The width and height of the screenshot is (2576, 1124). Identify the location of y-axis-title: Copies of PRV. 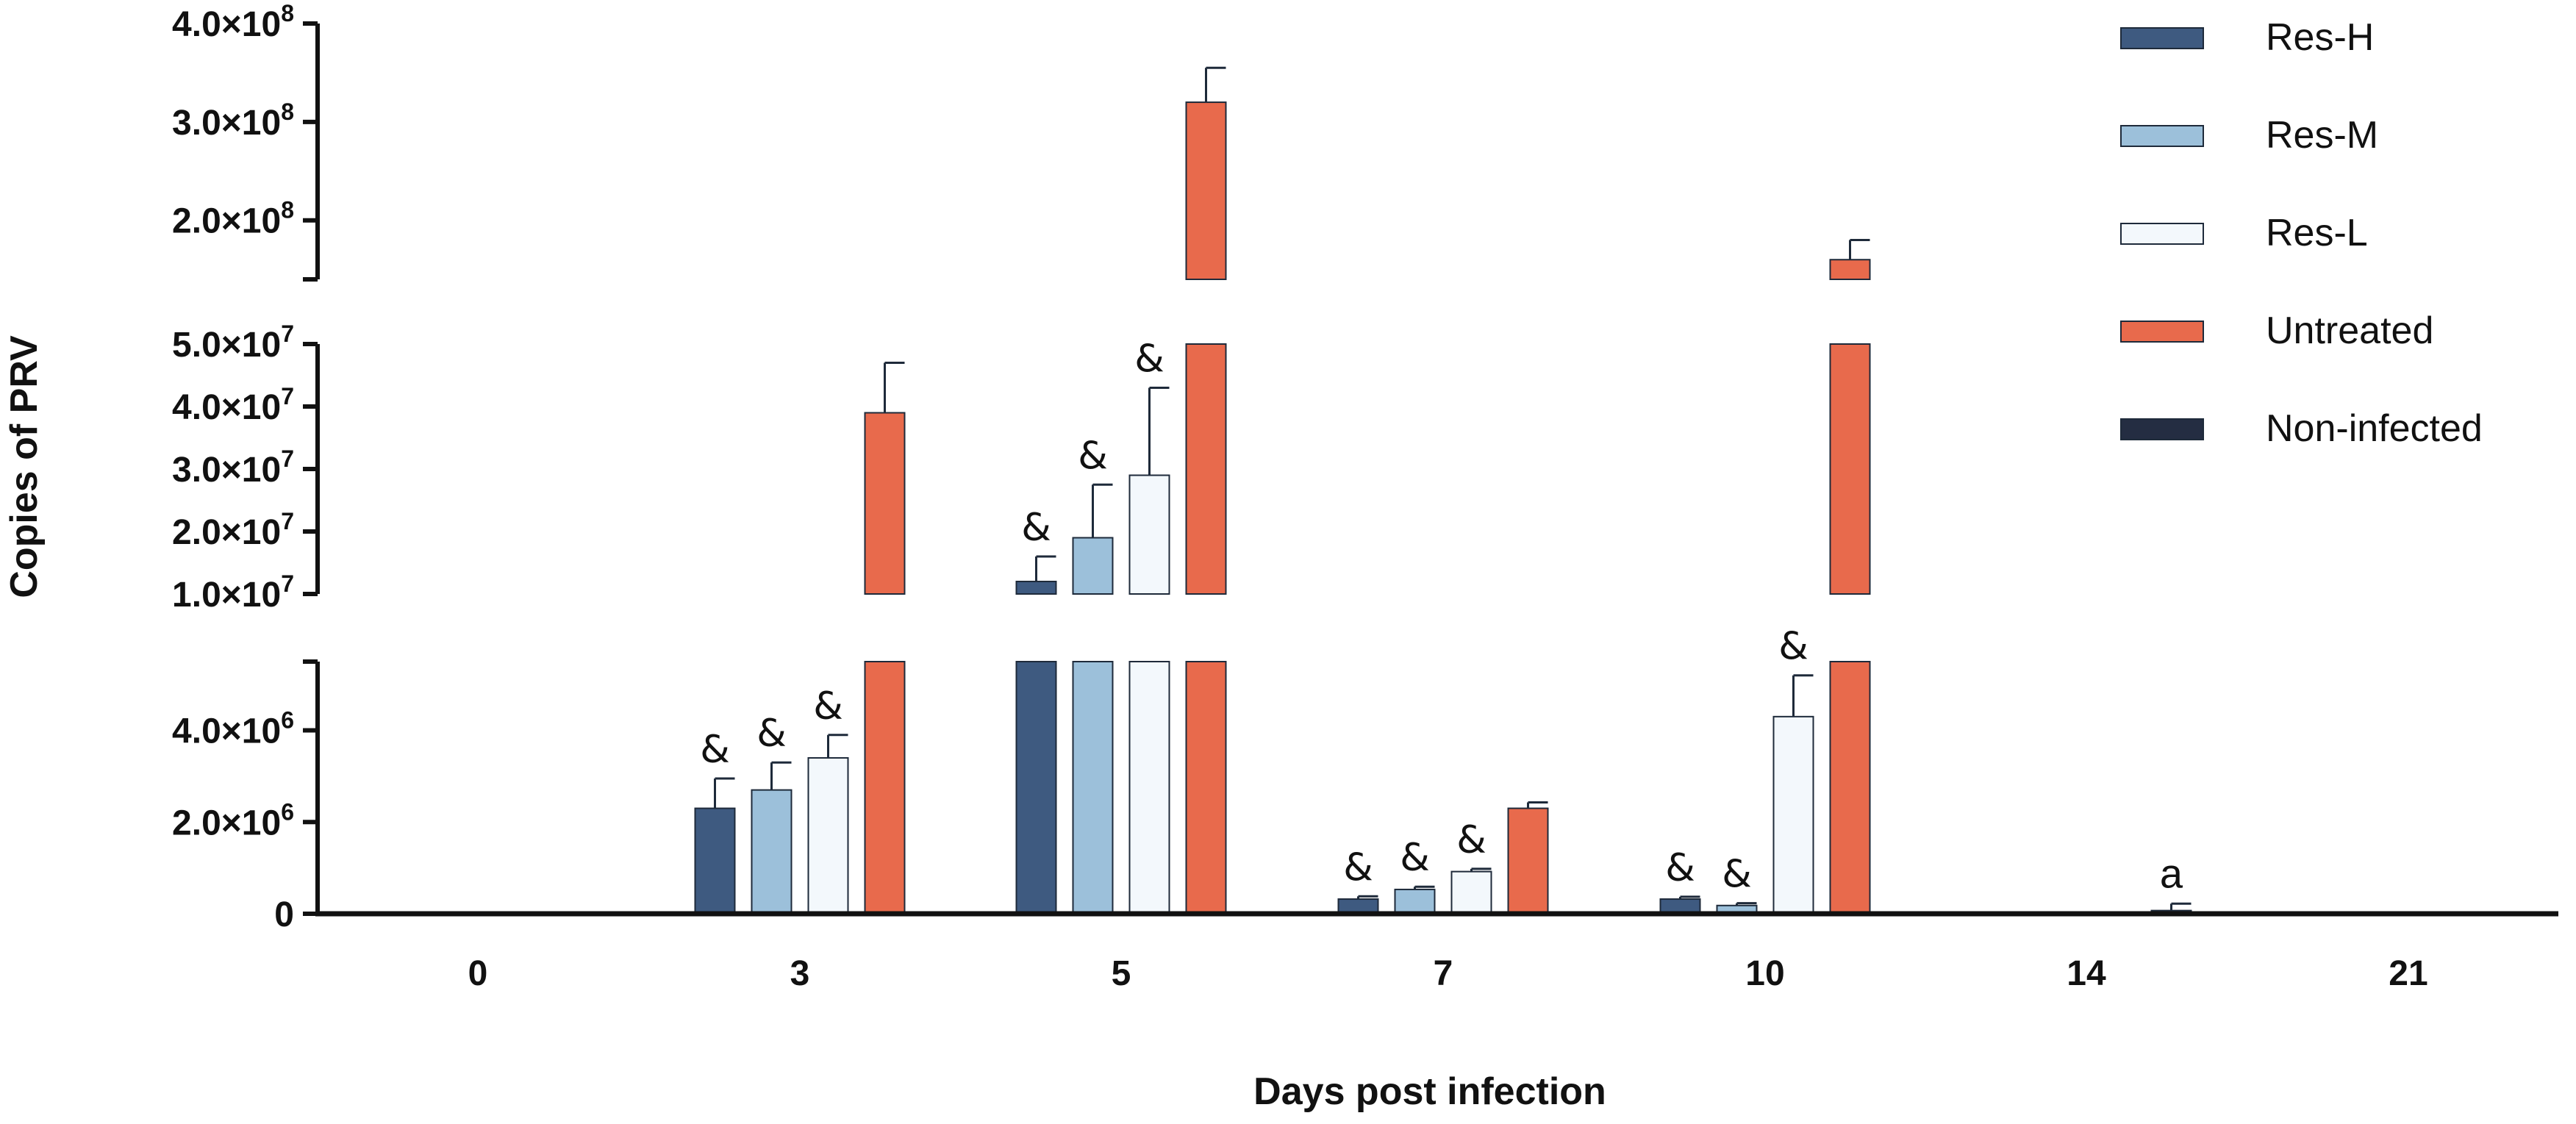
(25, 466).